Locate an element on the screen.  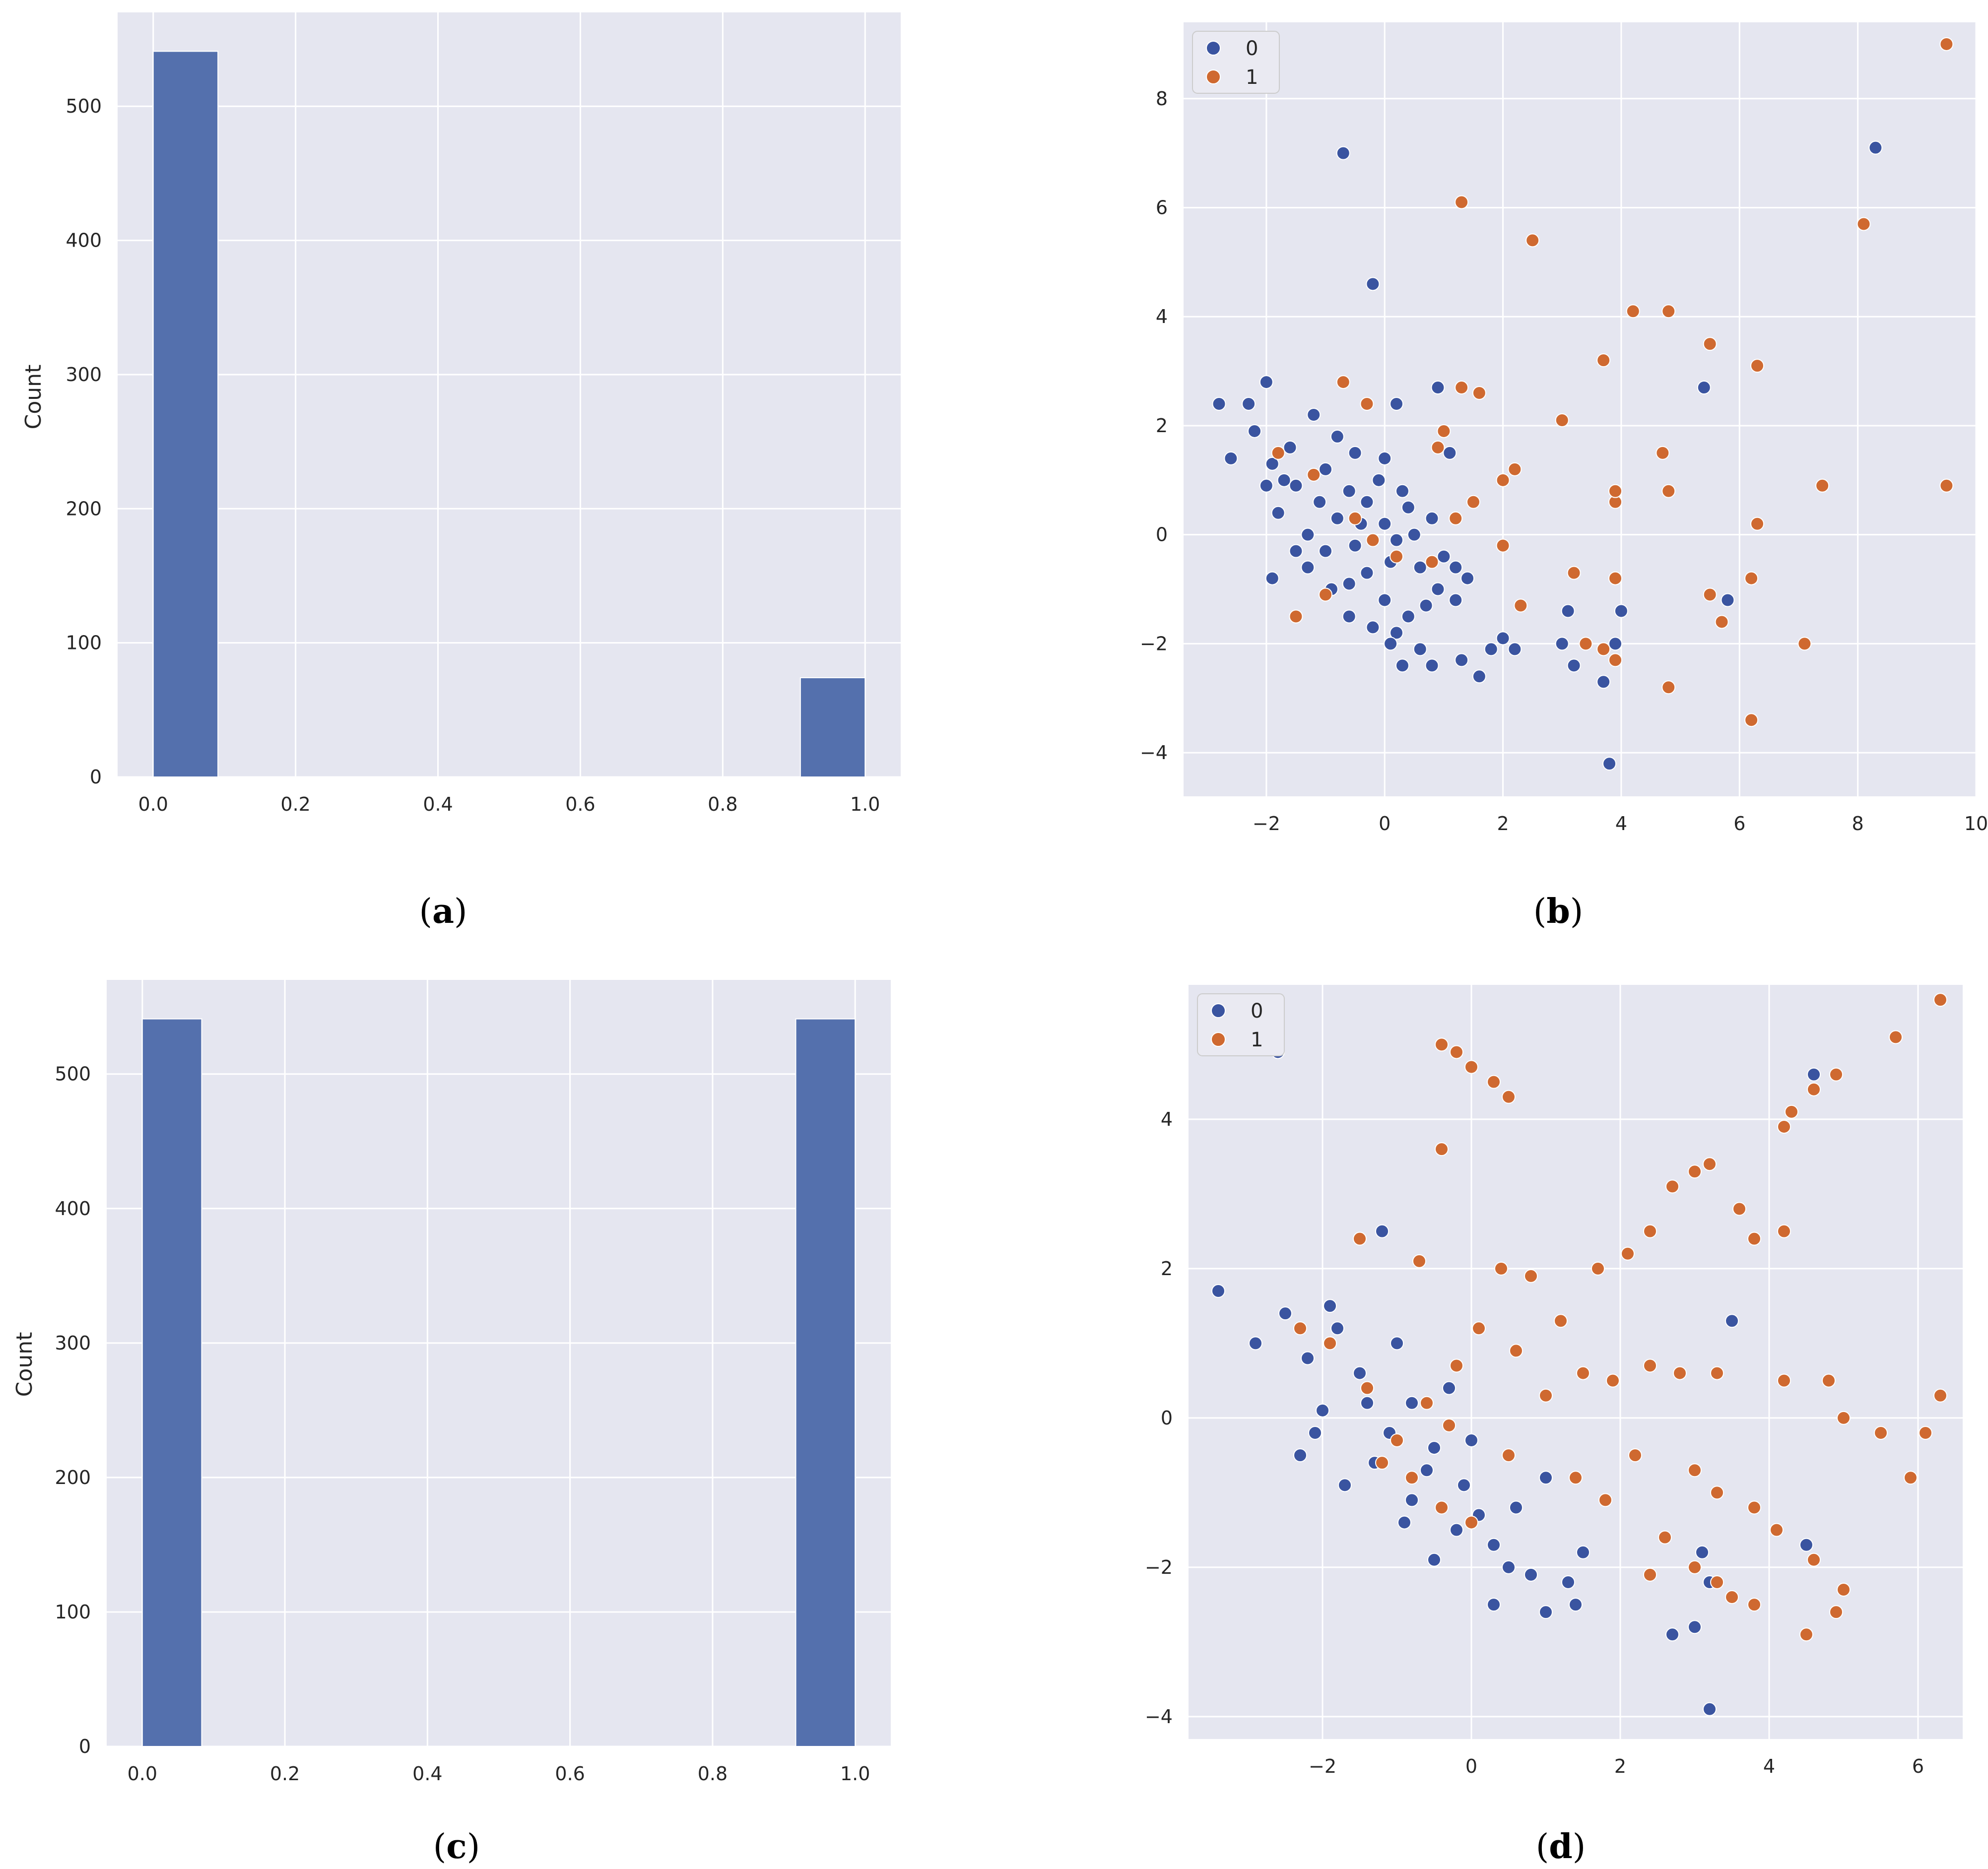
legend-box is located at coordinates (1236, 62).